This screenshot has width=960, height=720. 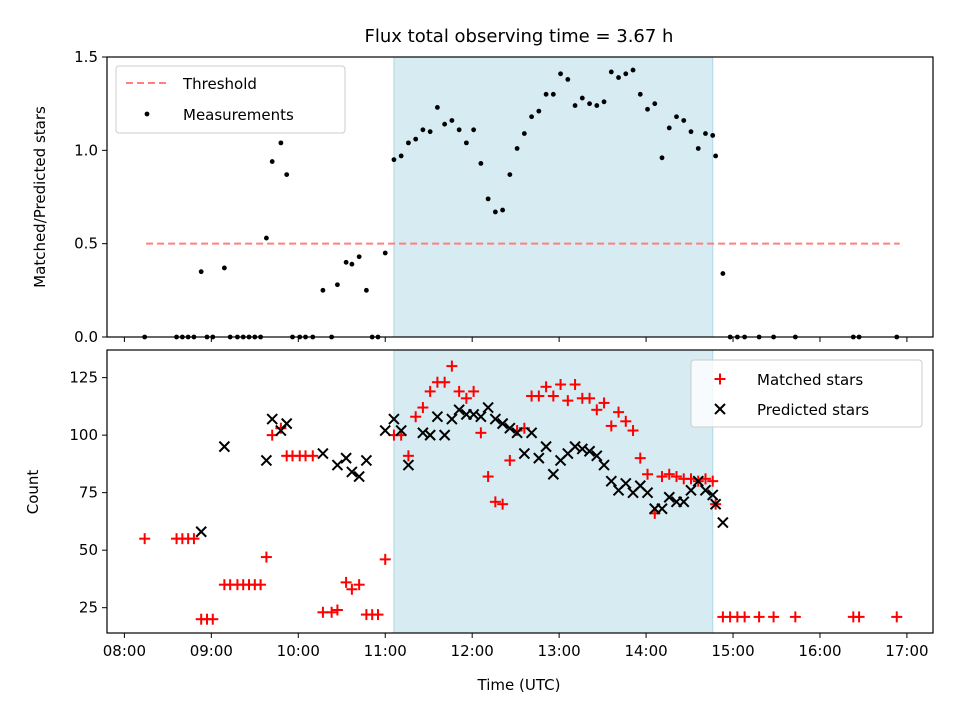 What do you see at coordinates (298, 651) in the screenshot?
I see `x-tick-label: 10:00` at bounding box center [298, 651].